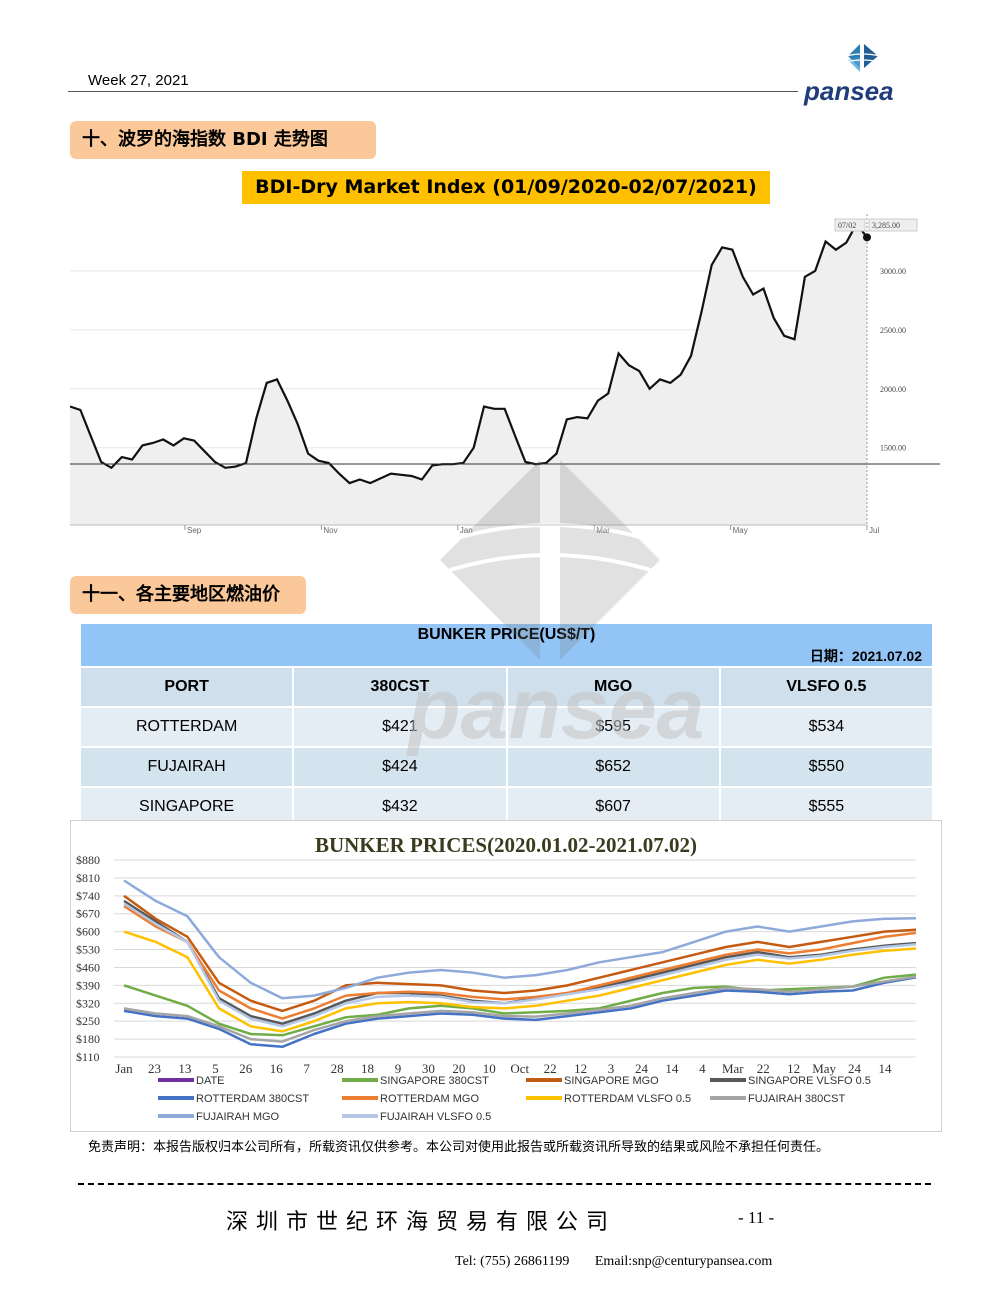 This screenshot has height=1294, width=1000. Describe the element at coordinates (826, 687) in the screenshot. I see `column-header-vlsfo: VLSFO 0.5` at that location.